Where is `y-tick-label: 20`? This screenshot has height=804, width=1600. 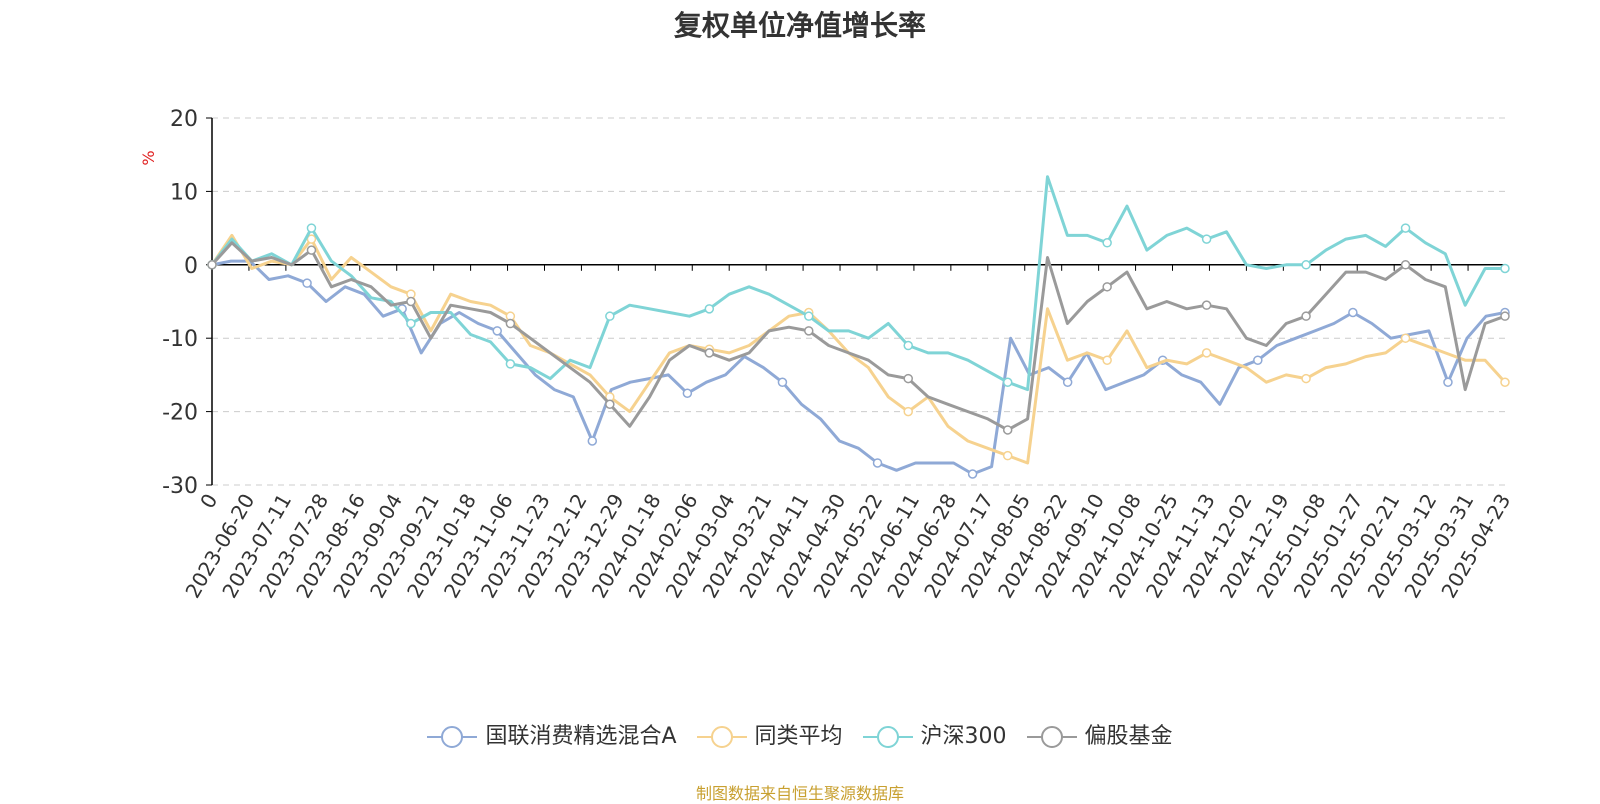
y-tick-label: 20 is located at coordinates (184, 119).